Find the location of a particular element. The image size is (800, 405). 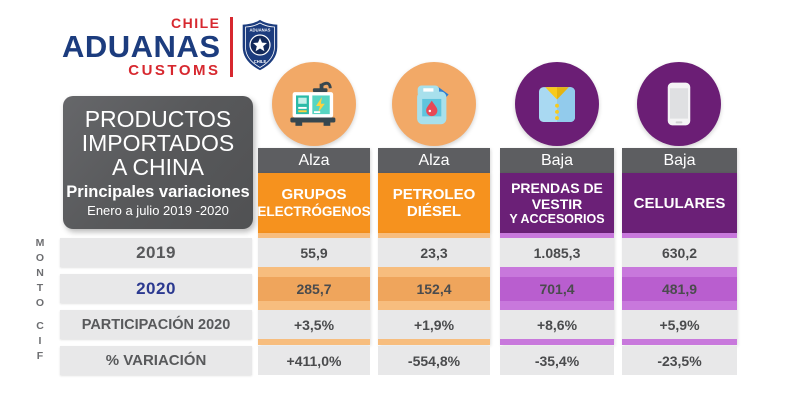

product-name-line: ELECTRÓGENOS is located at coordinates (314, 211).